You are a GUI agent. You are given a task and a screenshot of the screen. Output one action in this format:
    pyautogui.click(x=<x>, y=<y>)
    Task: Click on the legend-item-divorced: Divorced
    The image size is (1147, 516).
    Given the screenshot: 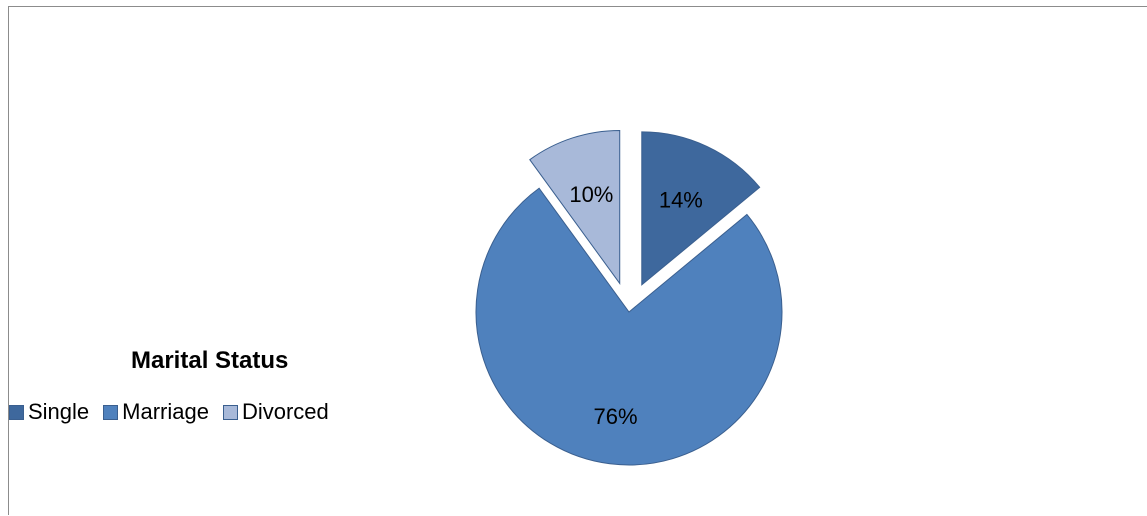 What is the action you would take?
    pyautogui.click(x=275, y=412)
    